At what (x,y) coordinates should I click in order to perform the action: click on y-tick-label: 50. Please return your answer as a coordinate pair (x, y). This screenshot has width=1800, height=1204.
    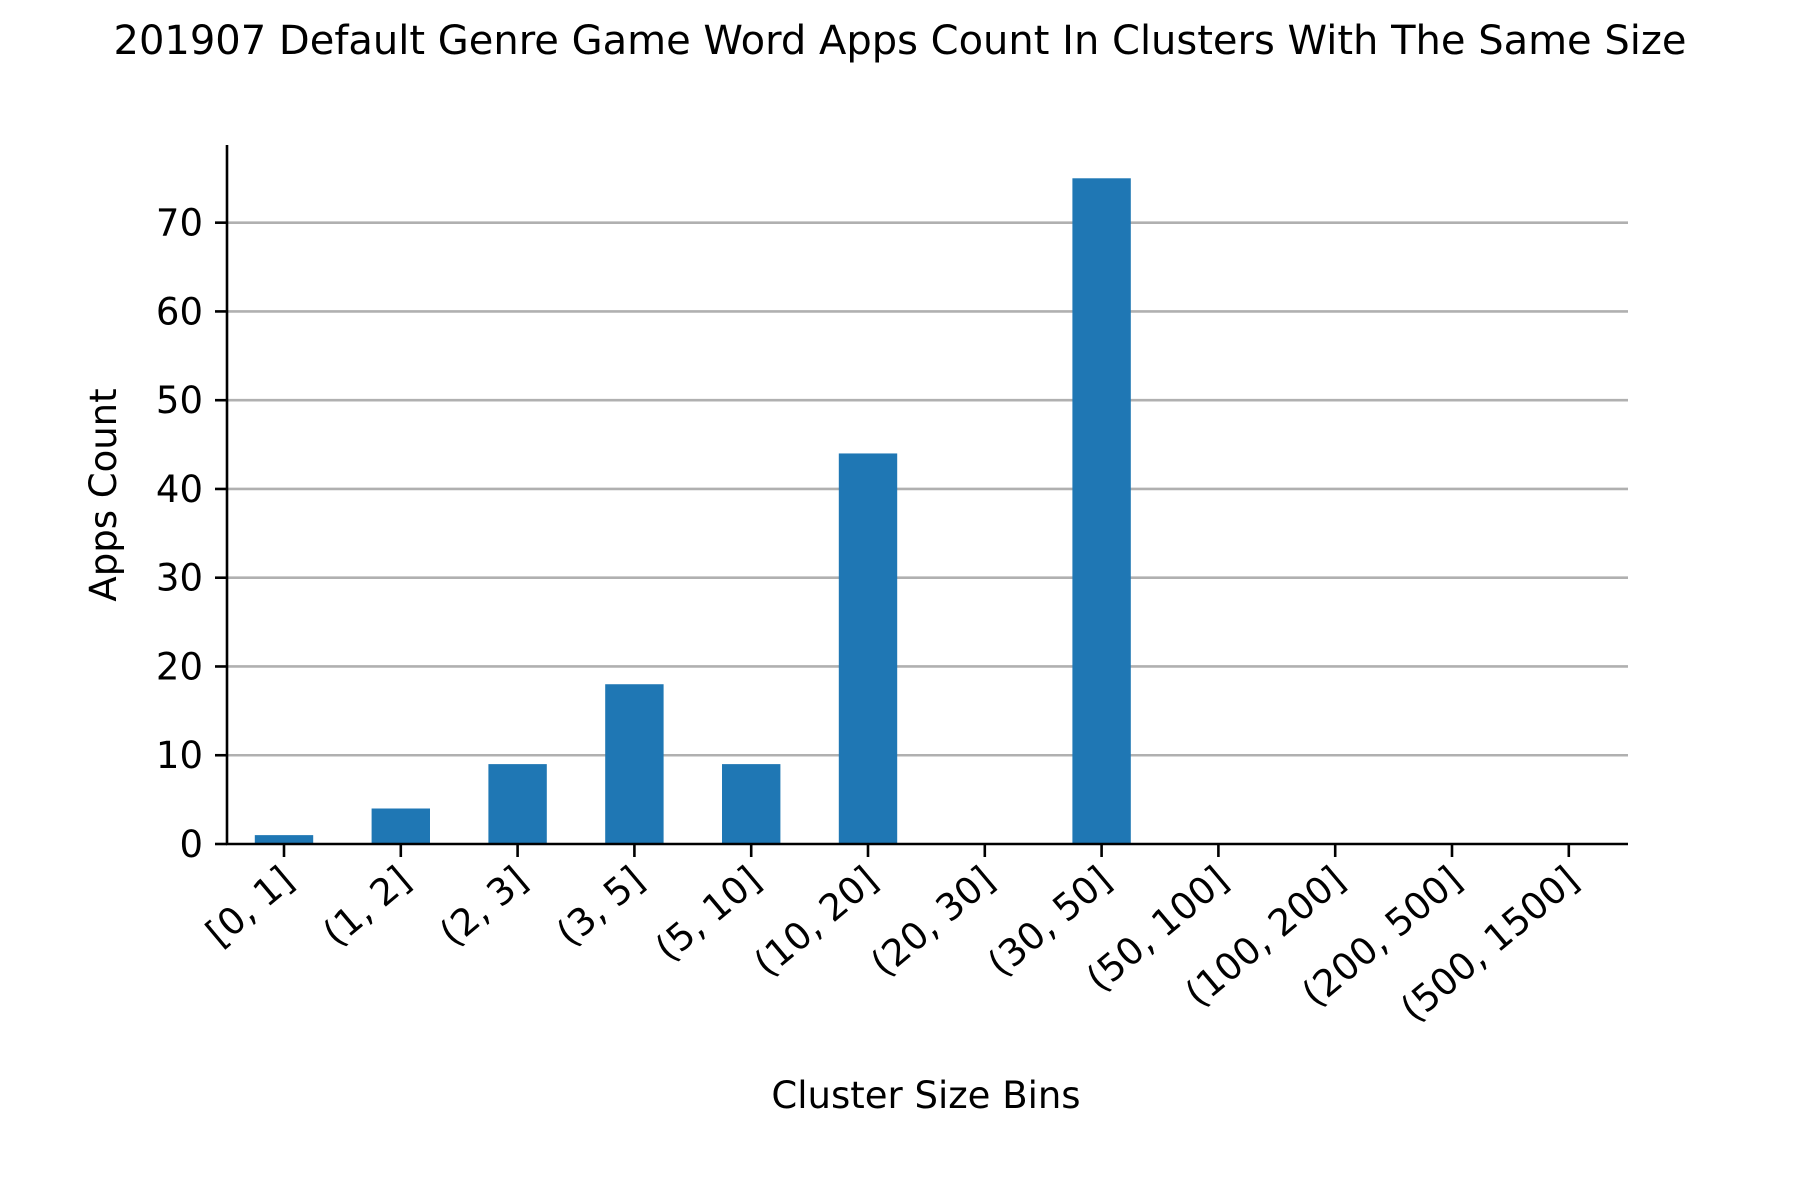
    Looking at the image, I should click on (179, 400).